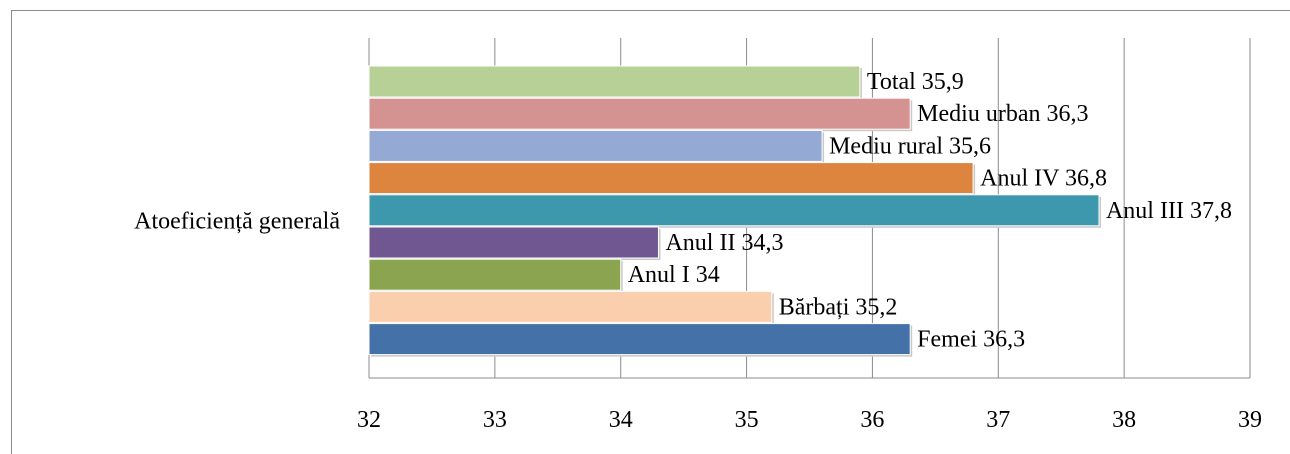 This screenshot has height=454, width=1290. What do you see at coordinates (1002, 114) in the screenshot?
I see `data-label: Mediu urban 36,3` at bounding box center [1002, 114].